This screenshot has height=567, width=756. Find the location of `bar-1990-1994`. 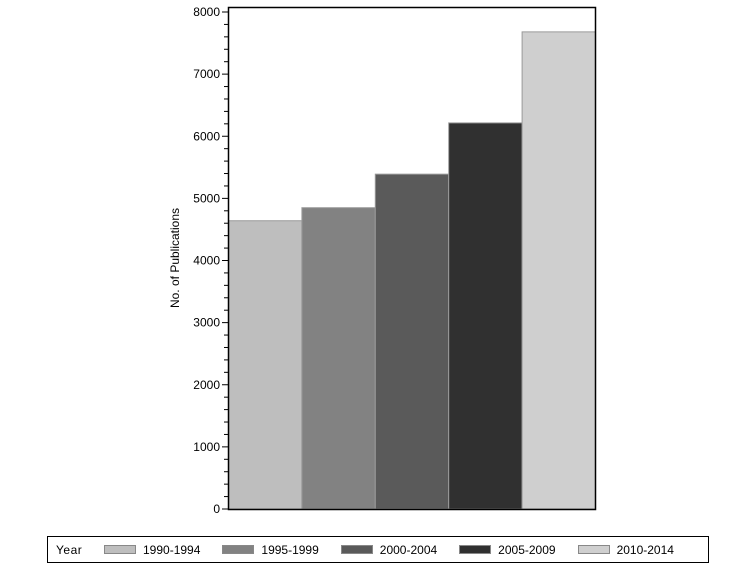

bar-1990-1994 is located at coordinates (265, 365).